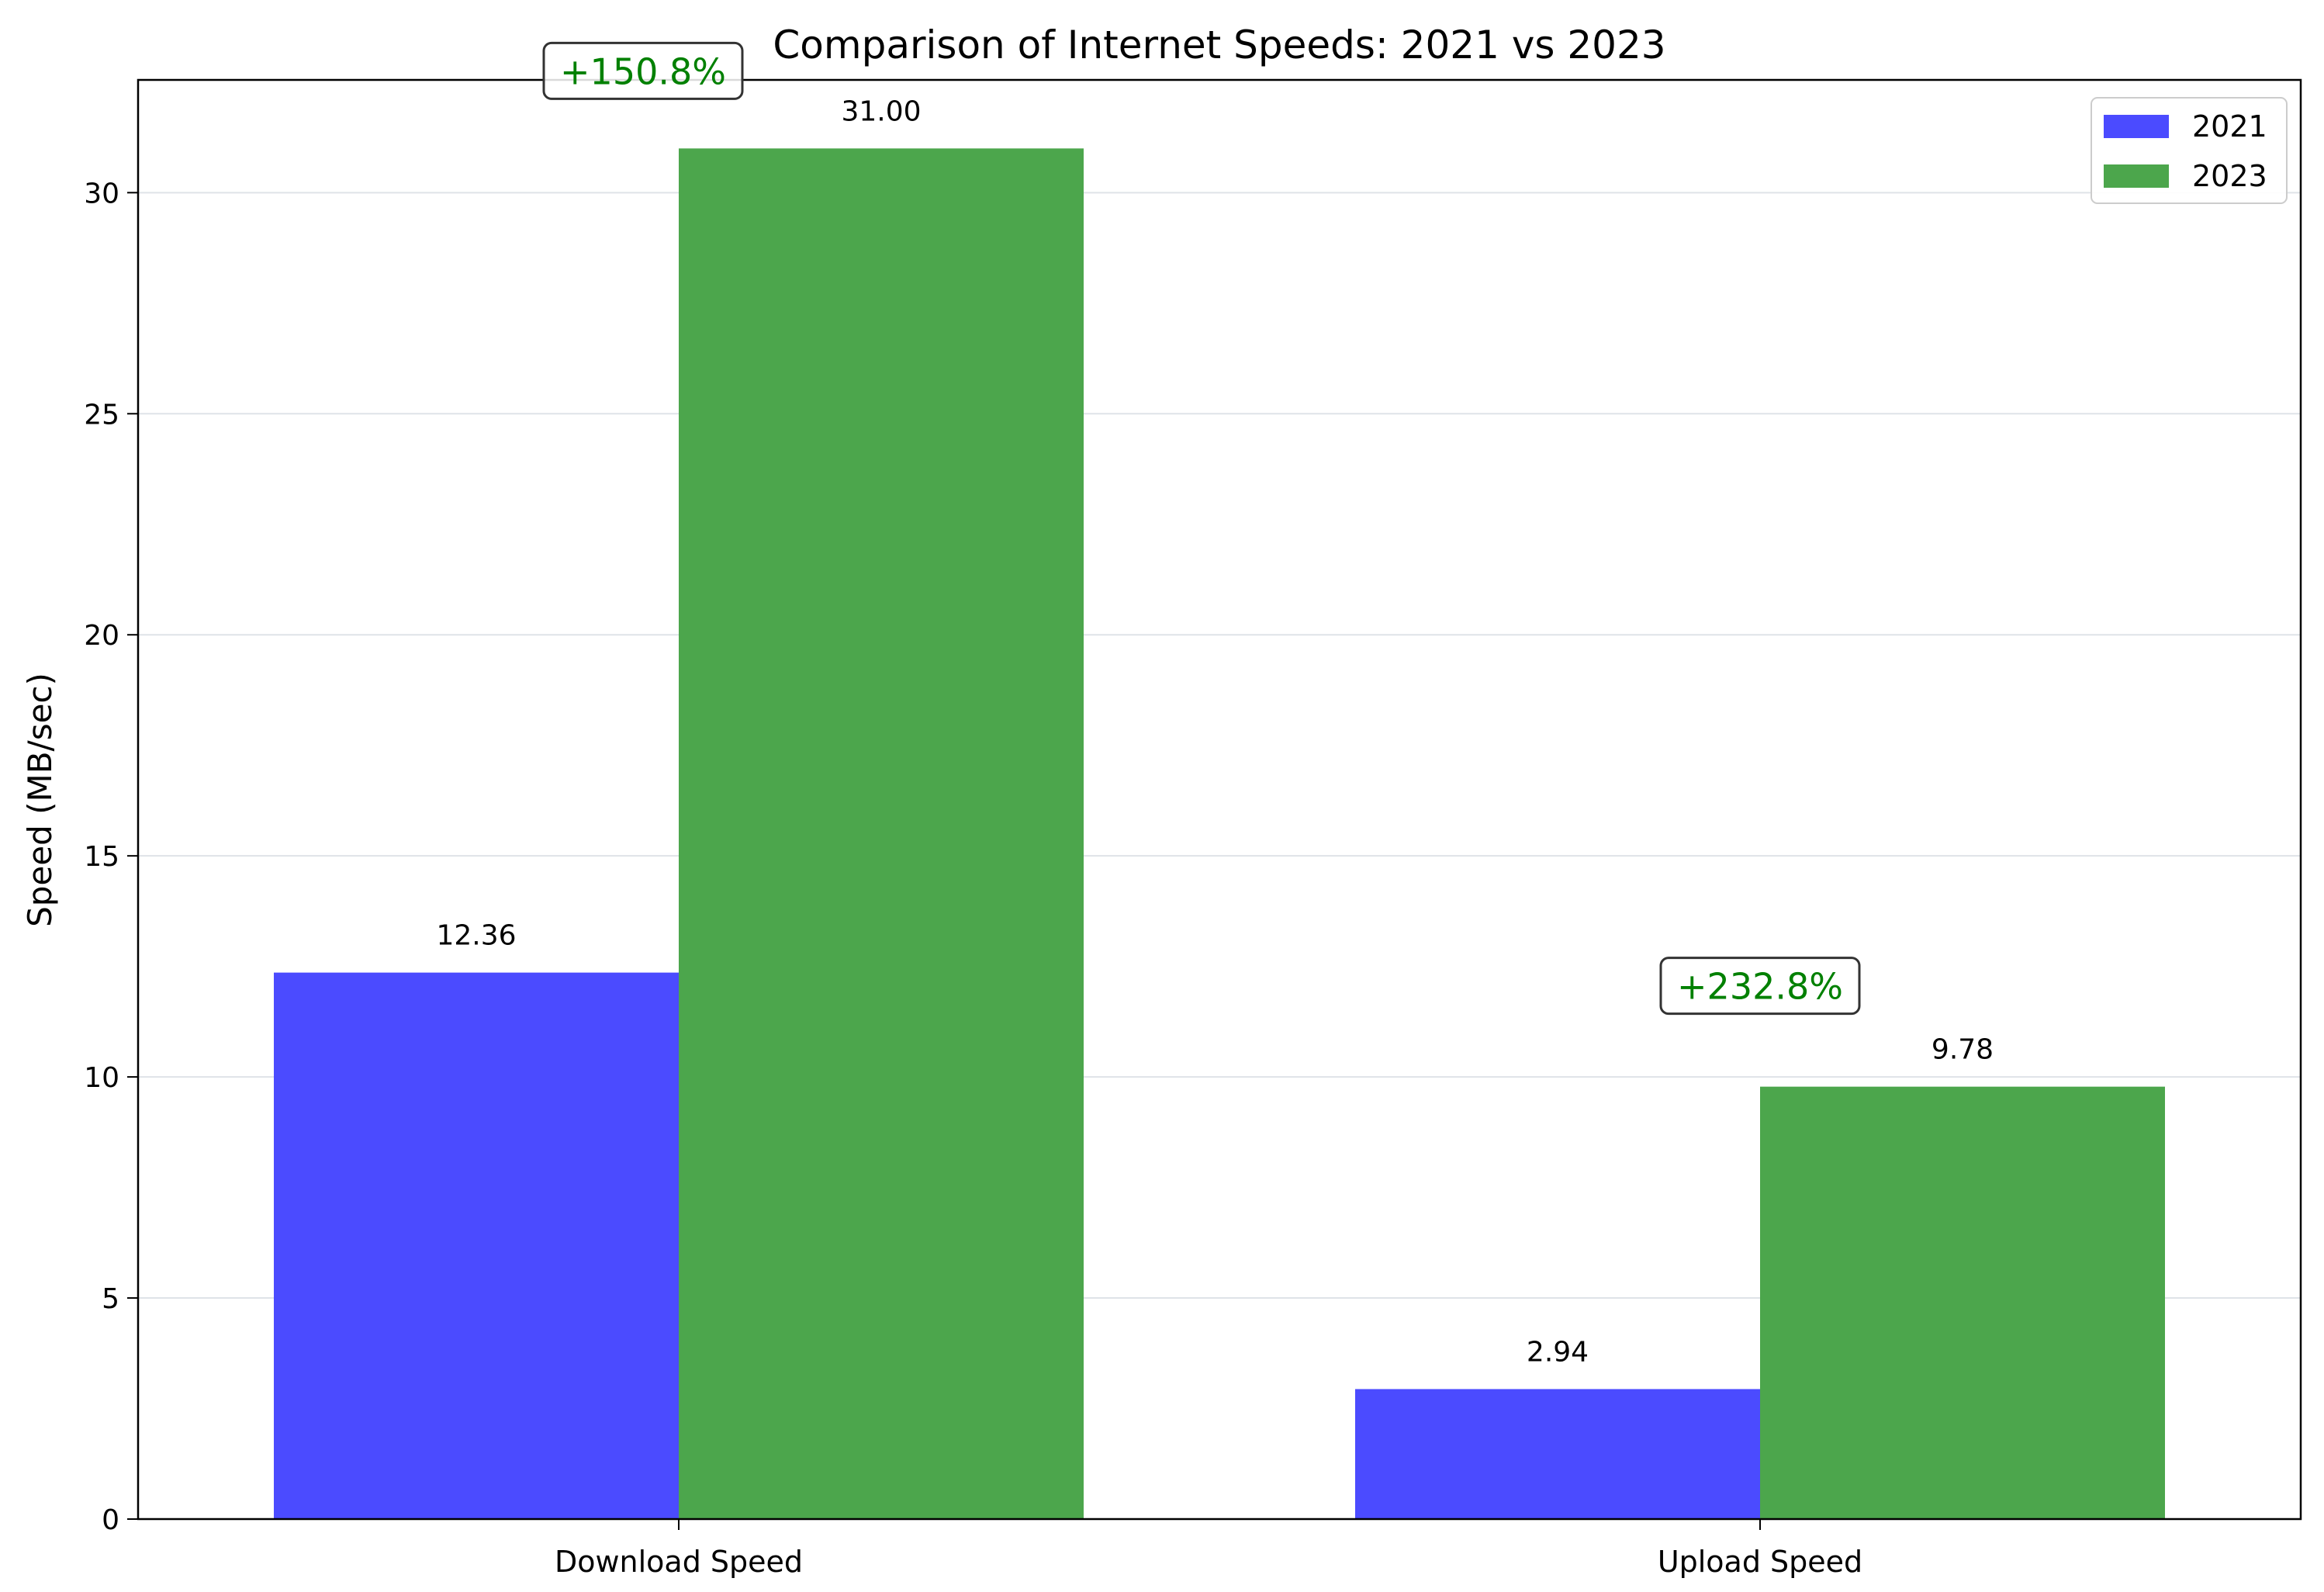 This screenshot has height=1592, width=2324. I want to click on y-tick-label: 25, so click(102, 415).